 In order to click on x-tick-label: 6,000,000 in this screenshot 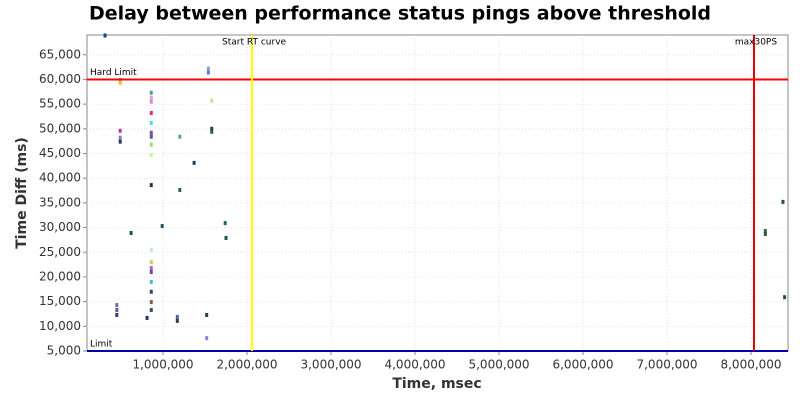, I will do `click(582, 365)`.